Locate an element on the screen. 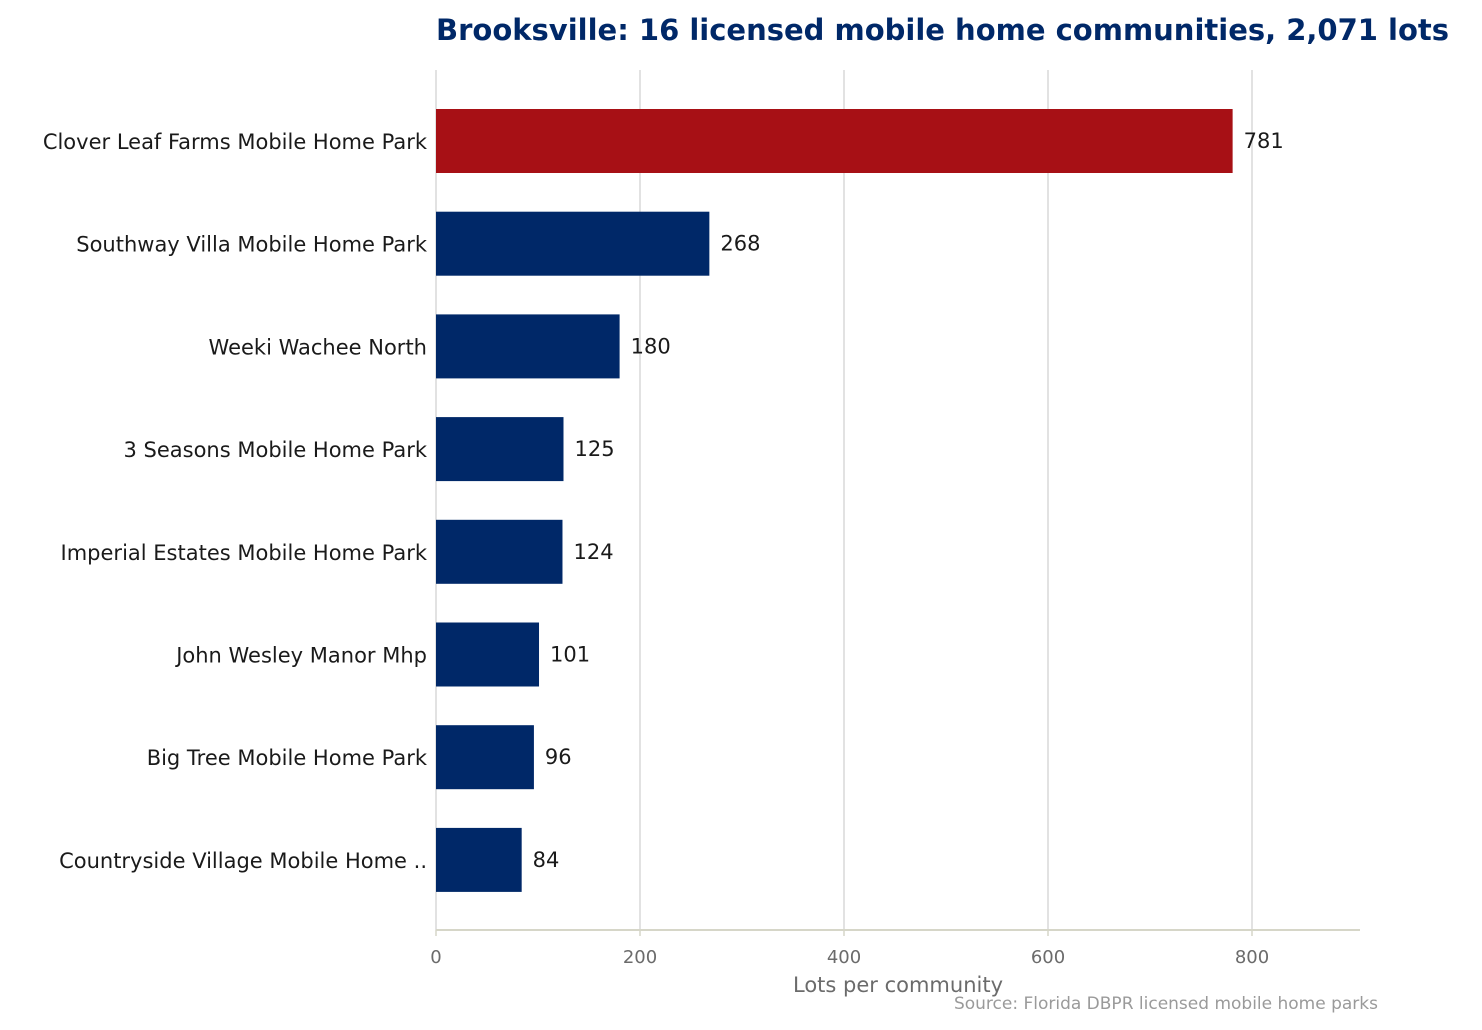  value-label: 124 is located at coordinates (593, 552).